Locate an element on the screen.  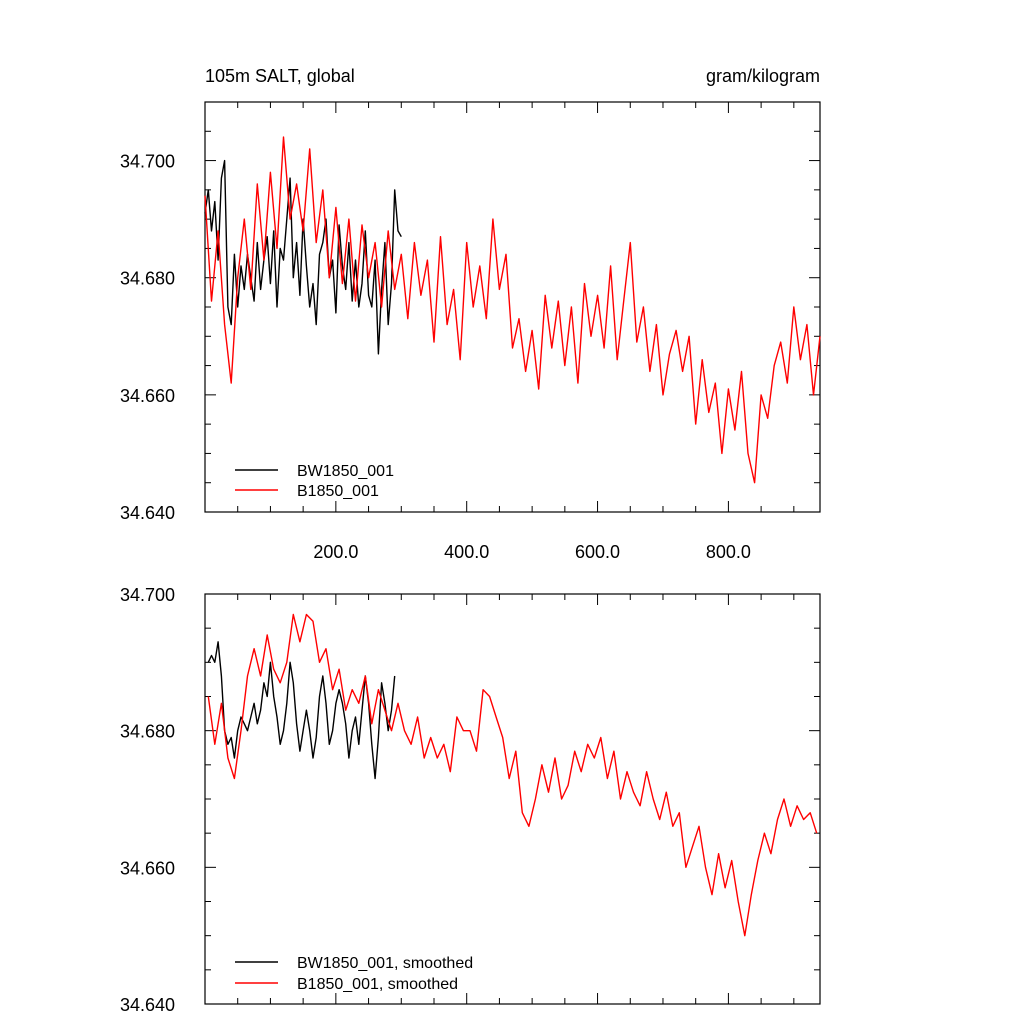
x-tick-label: 400.0 is located at coordinates (466, 552).